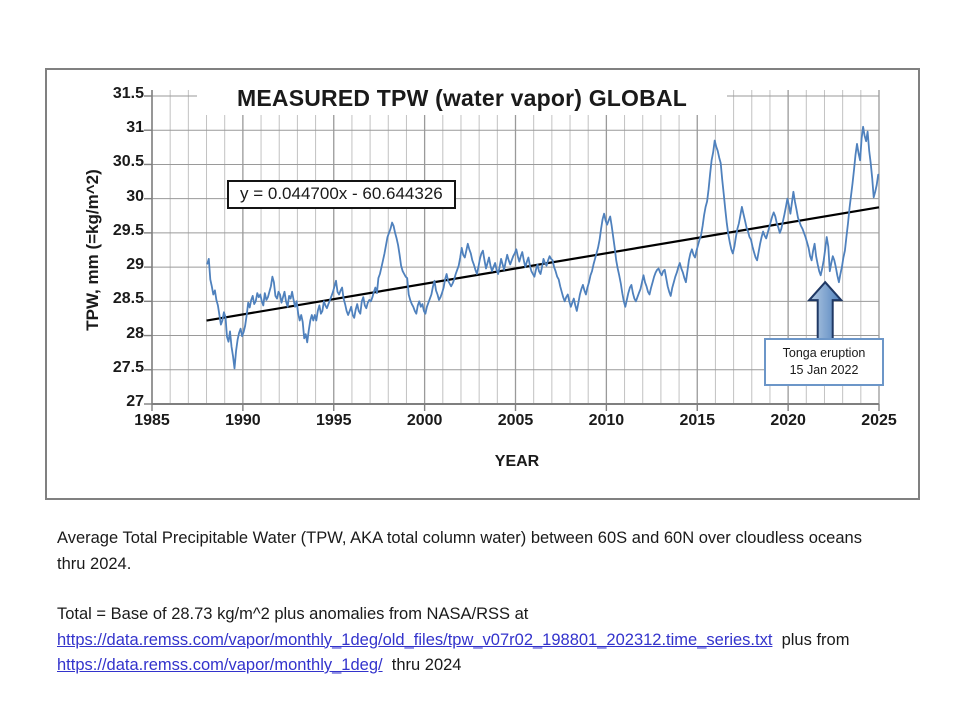 The height and width of the screenshot is (720, 960). What do you see at coordinates (517, 461) in the screenshot?
I see `x-axis-title: YEAR` at bounding box center [517, 461].